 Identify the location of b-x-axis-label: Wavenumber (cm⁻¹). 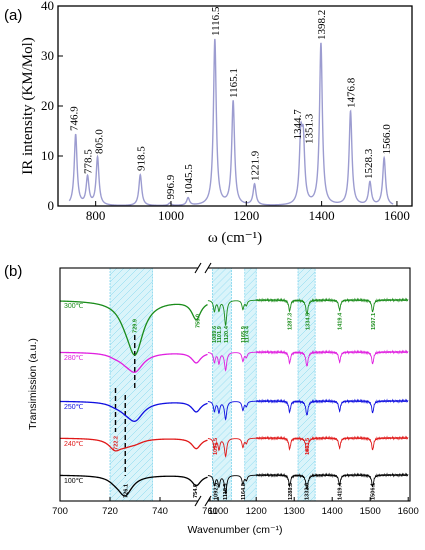
(235, 530).